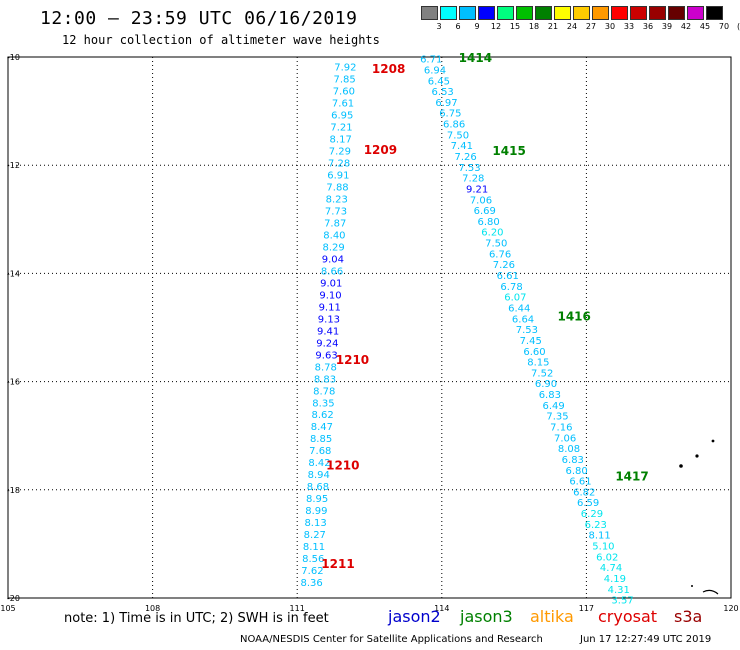 This screenshot has width=740, height=650. What do you see at coordinates (314, 547) in the screenshot?
I see `track-west-value: 8.11` at bounding box center [314, 547].